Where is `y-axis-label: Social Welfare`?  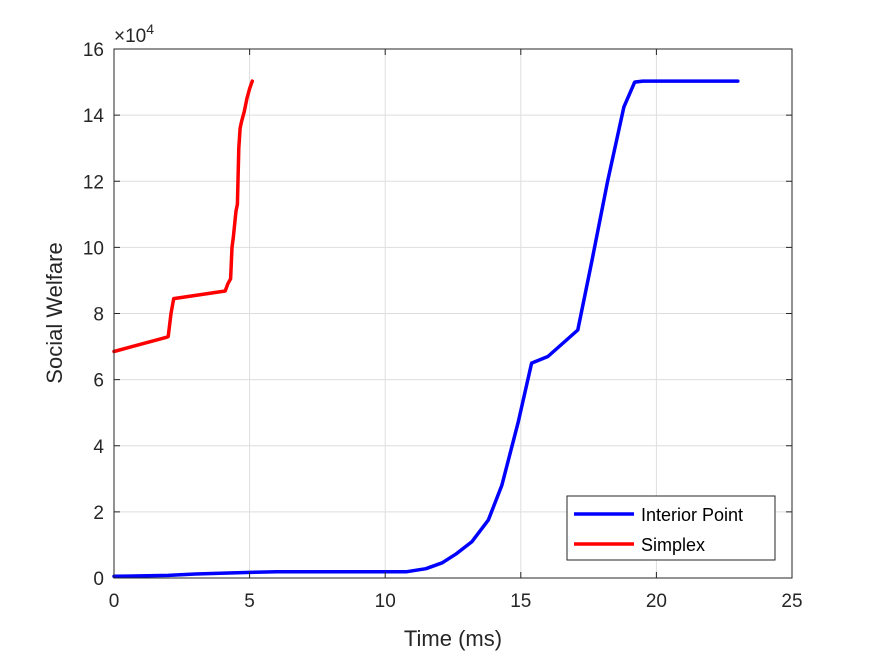
y-axis-label: Social Welfare is located at coordinates (54, 312).